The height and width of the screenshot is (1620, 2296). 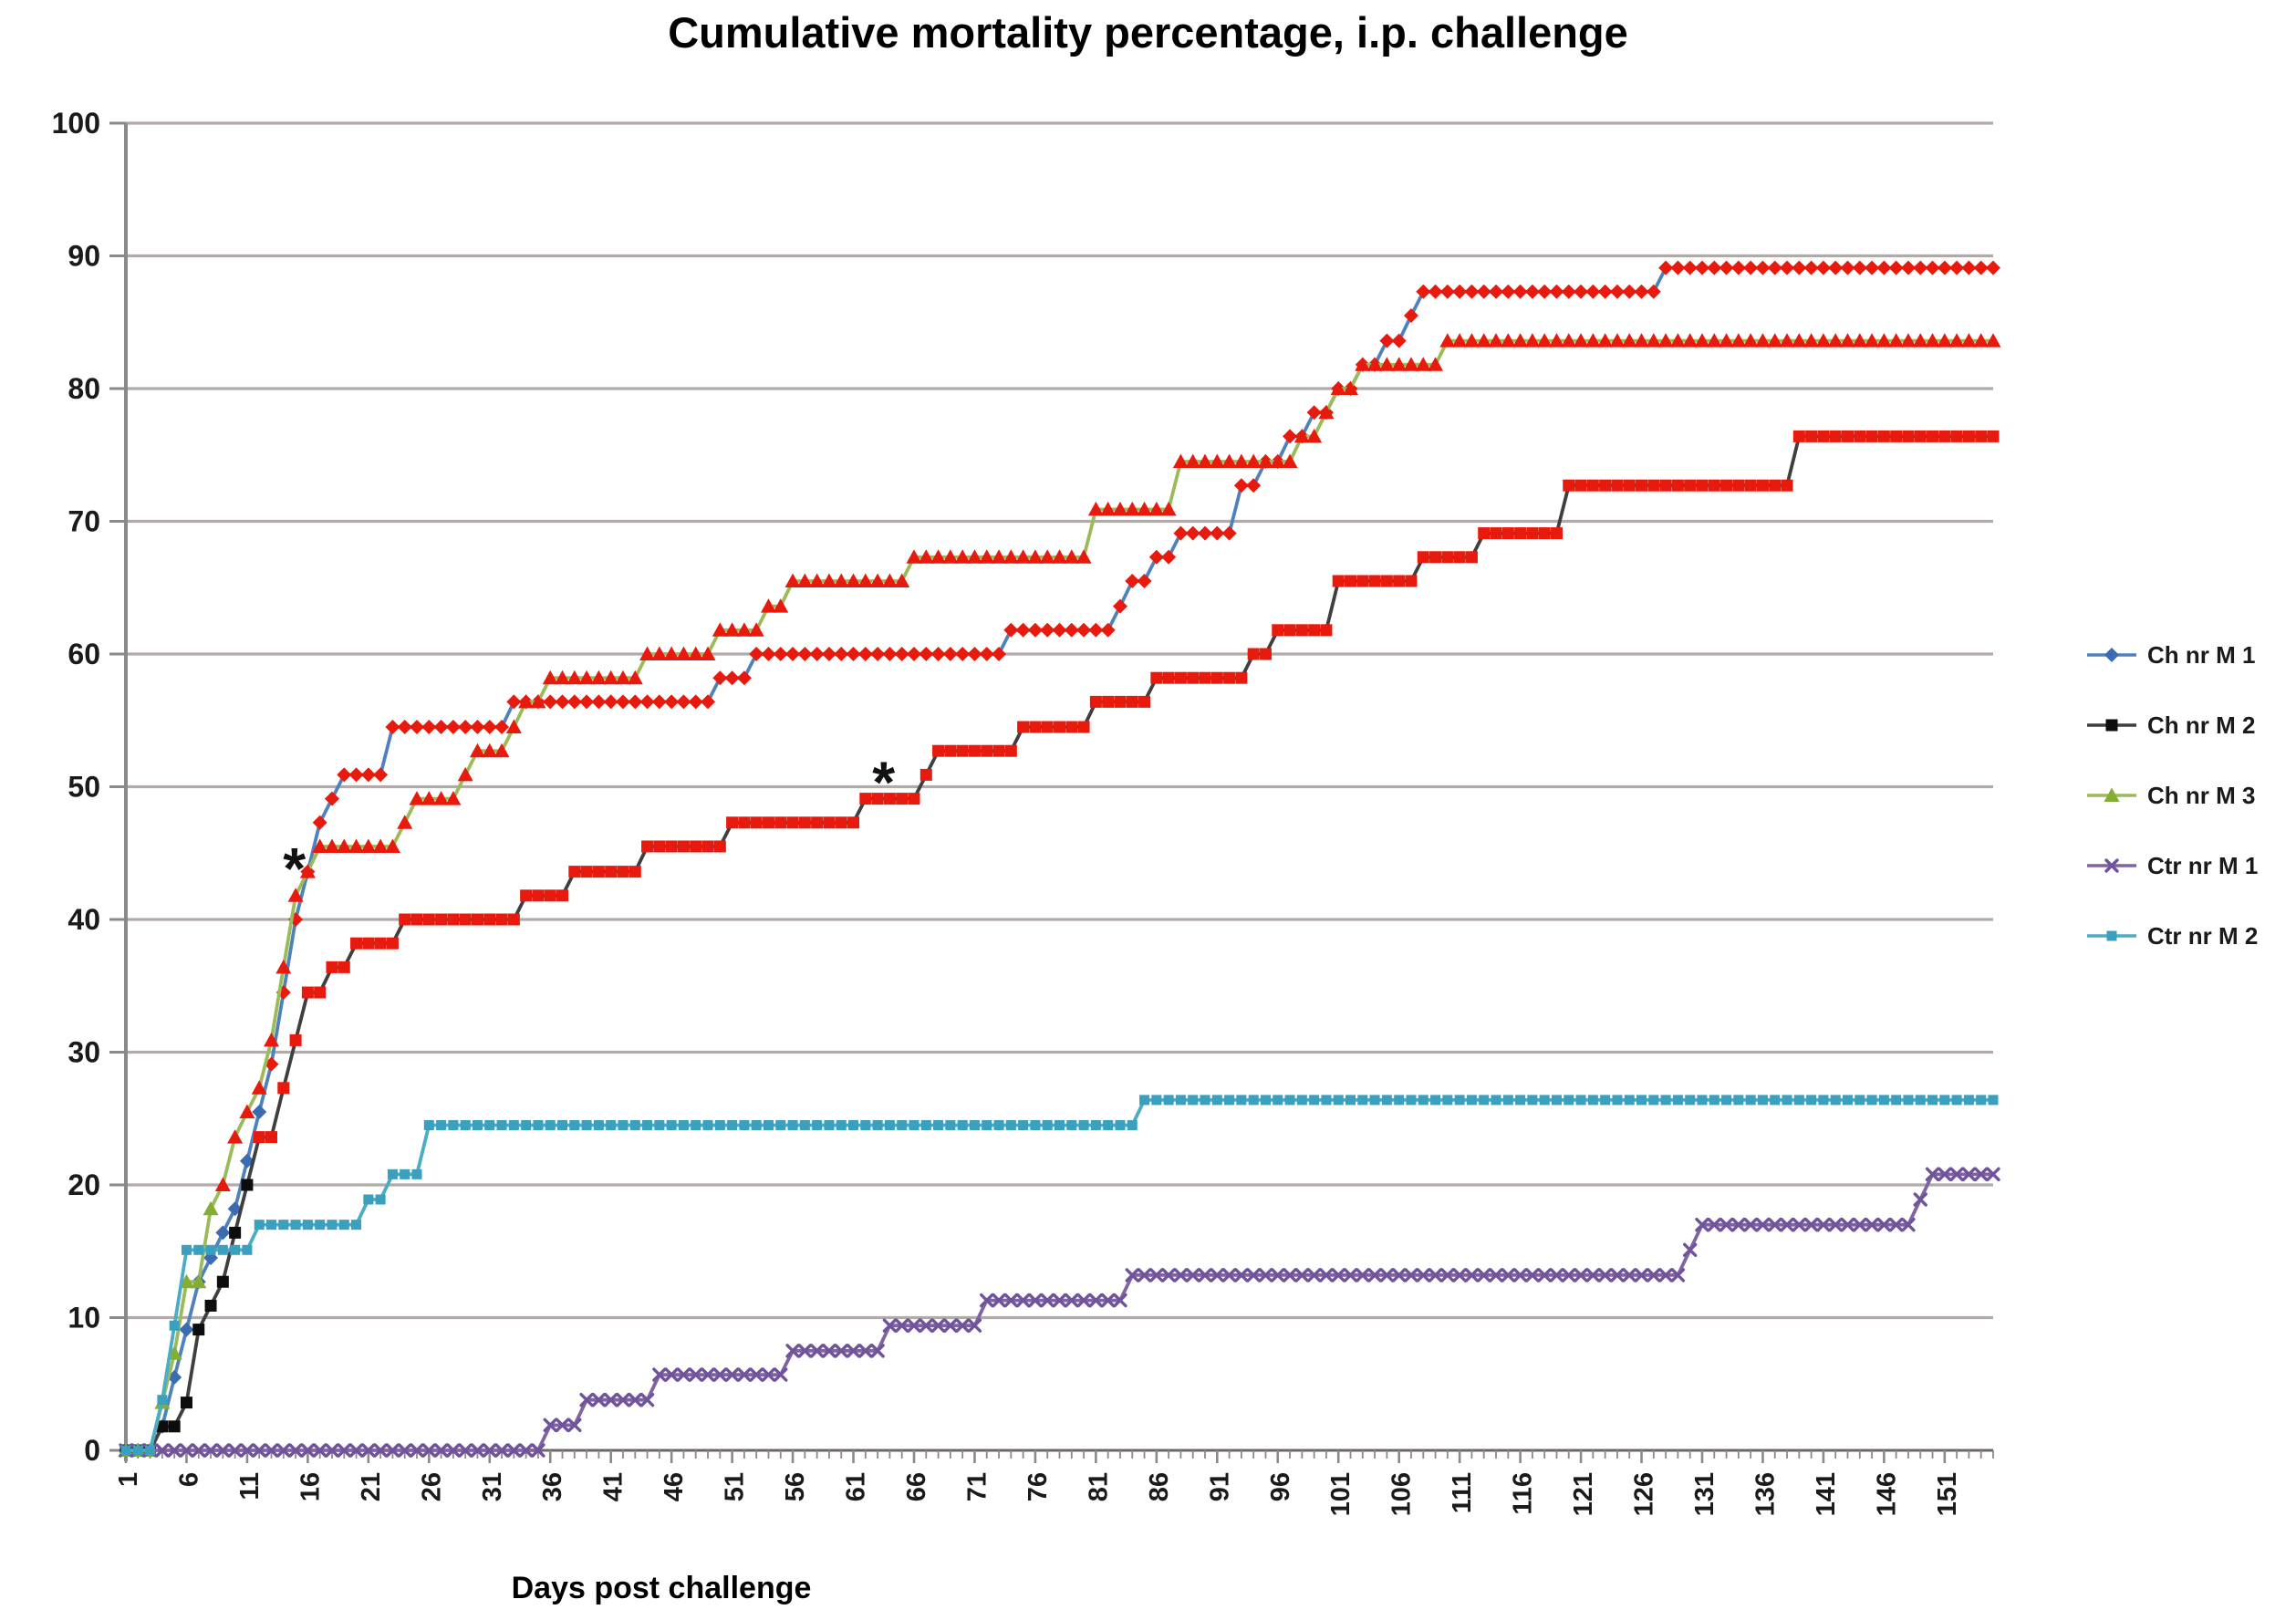 I want to click on y-tick-label: 60, so click(x=84, y=654).